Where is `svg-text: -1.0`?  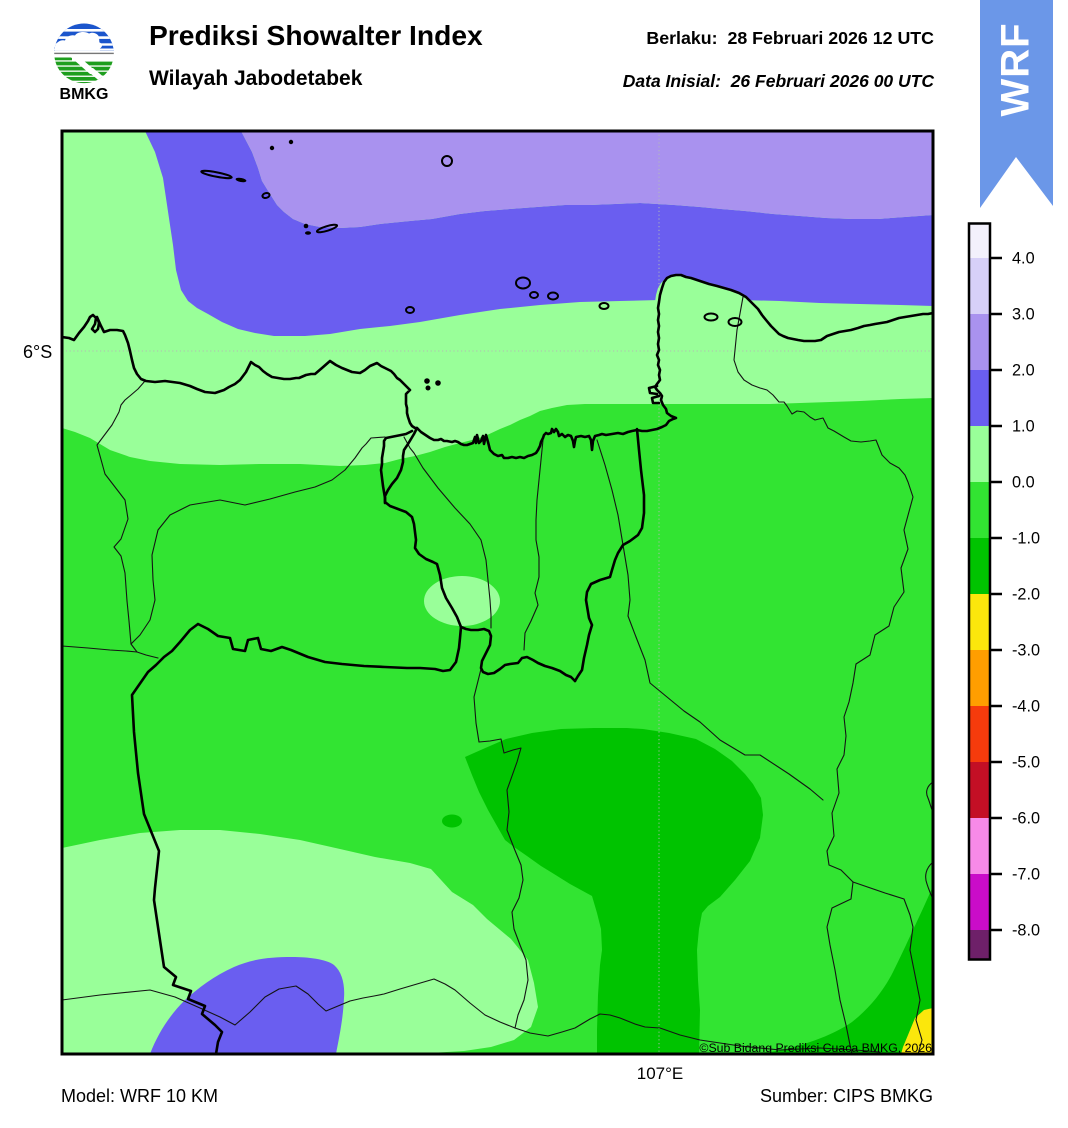
svg-text: -1.0 is located at coordinates (1026, 539).